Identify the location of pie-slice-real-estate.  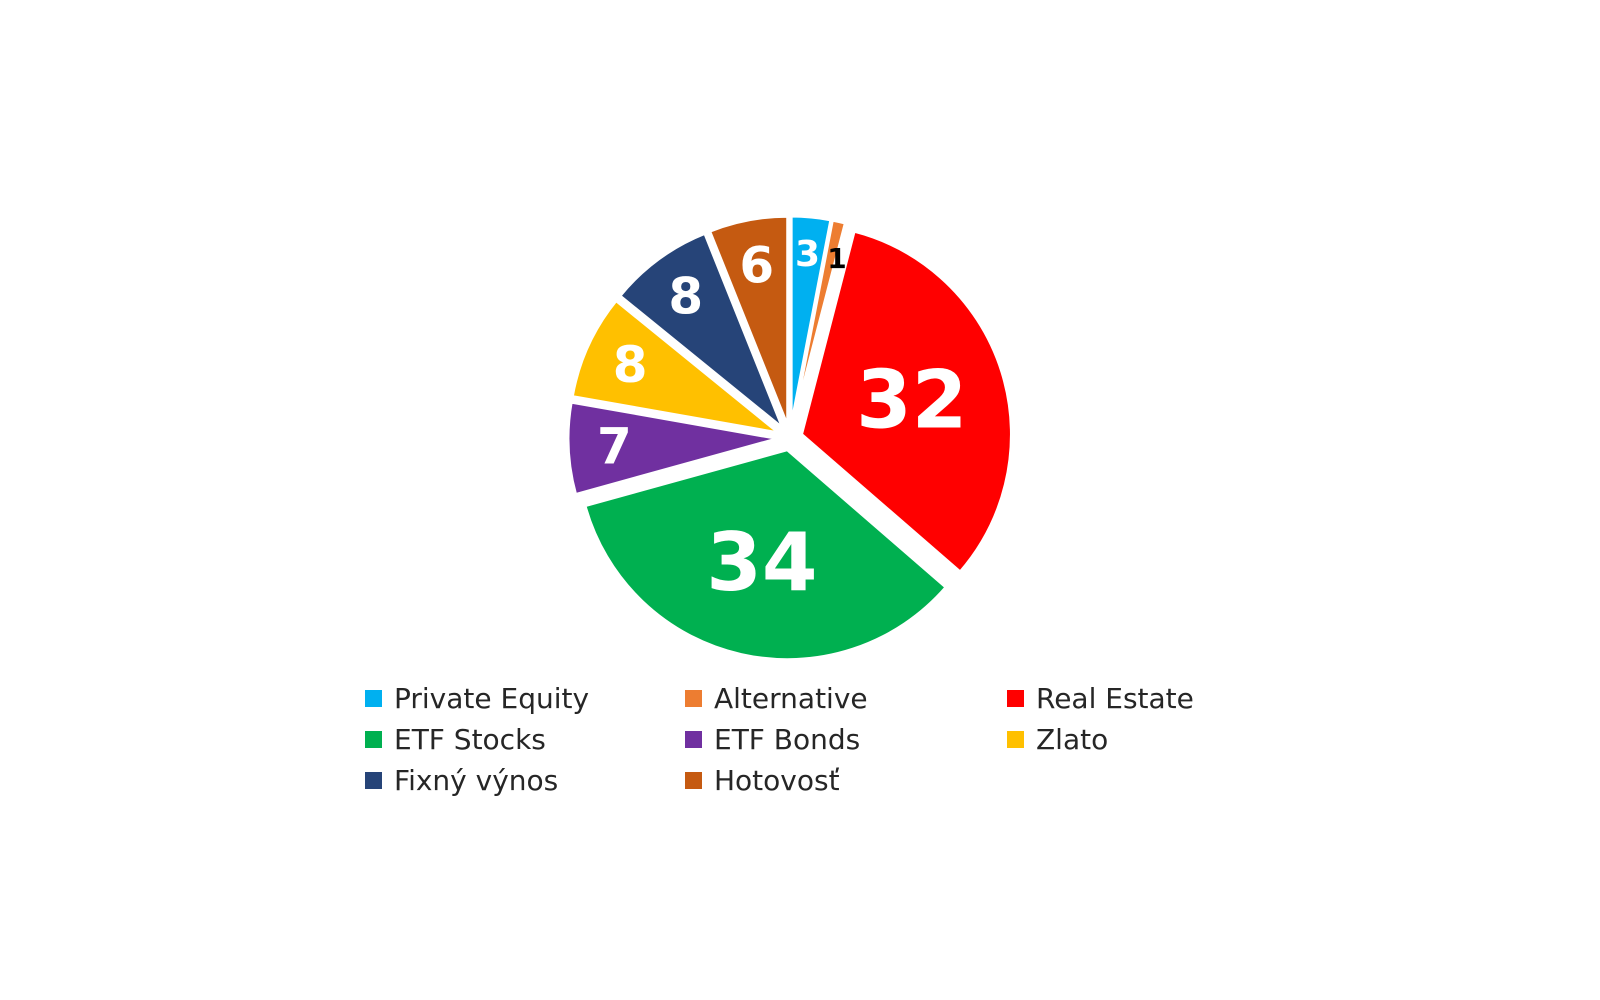
(906, 402).